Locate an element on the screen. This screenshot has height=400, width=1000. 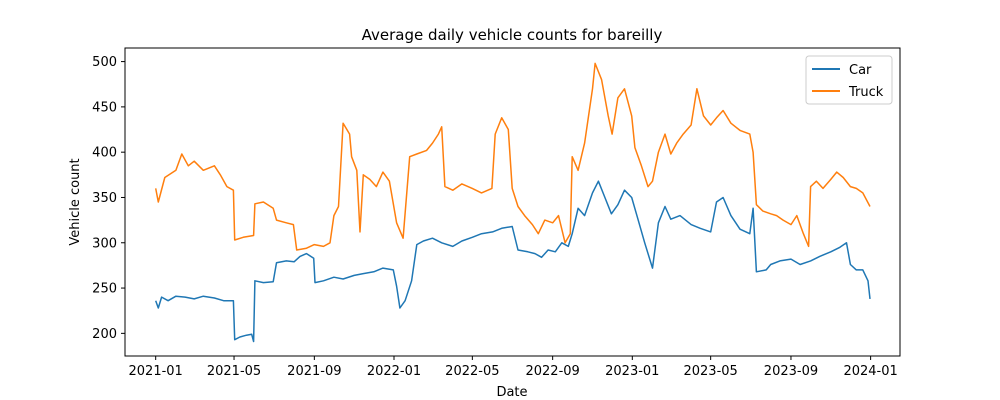
x-tick-label: 2022-05 is located at coordinates (472, 371).